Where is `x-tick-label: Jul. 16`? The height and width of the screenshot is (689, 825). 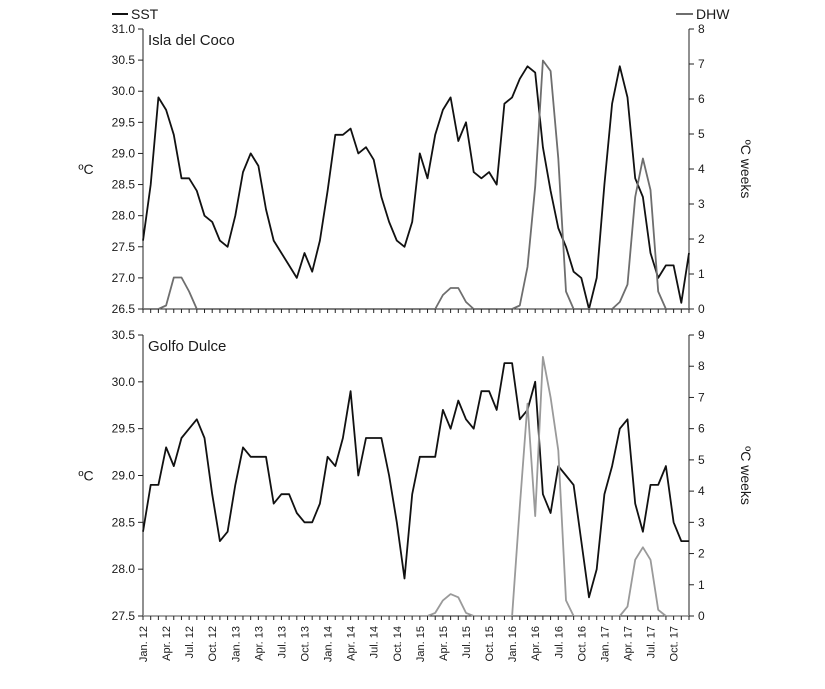 x-tick-label: Jul. 16 is located at coordinates (559, 642).